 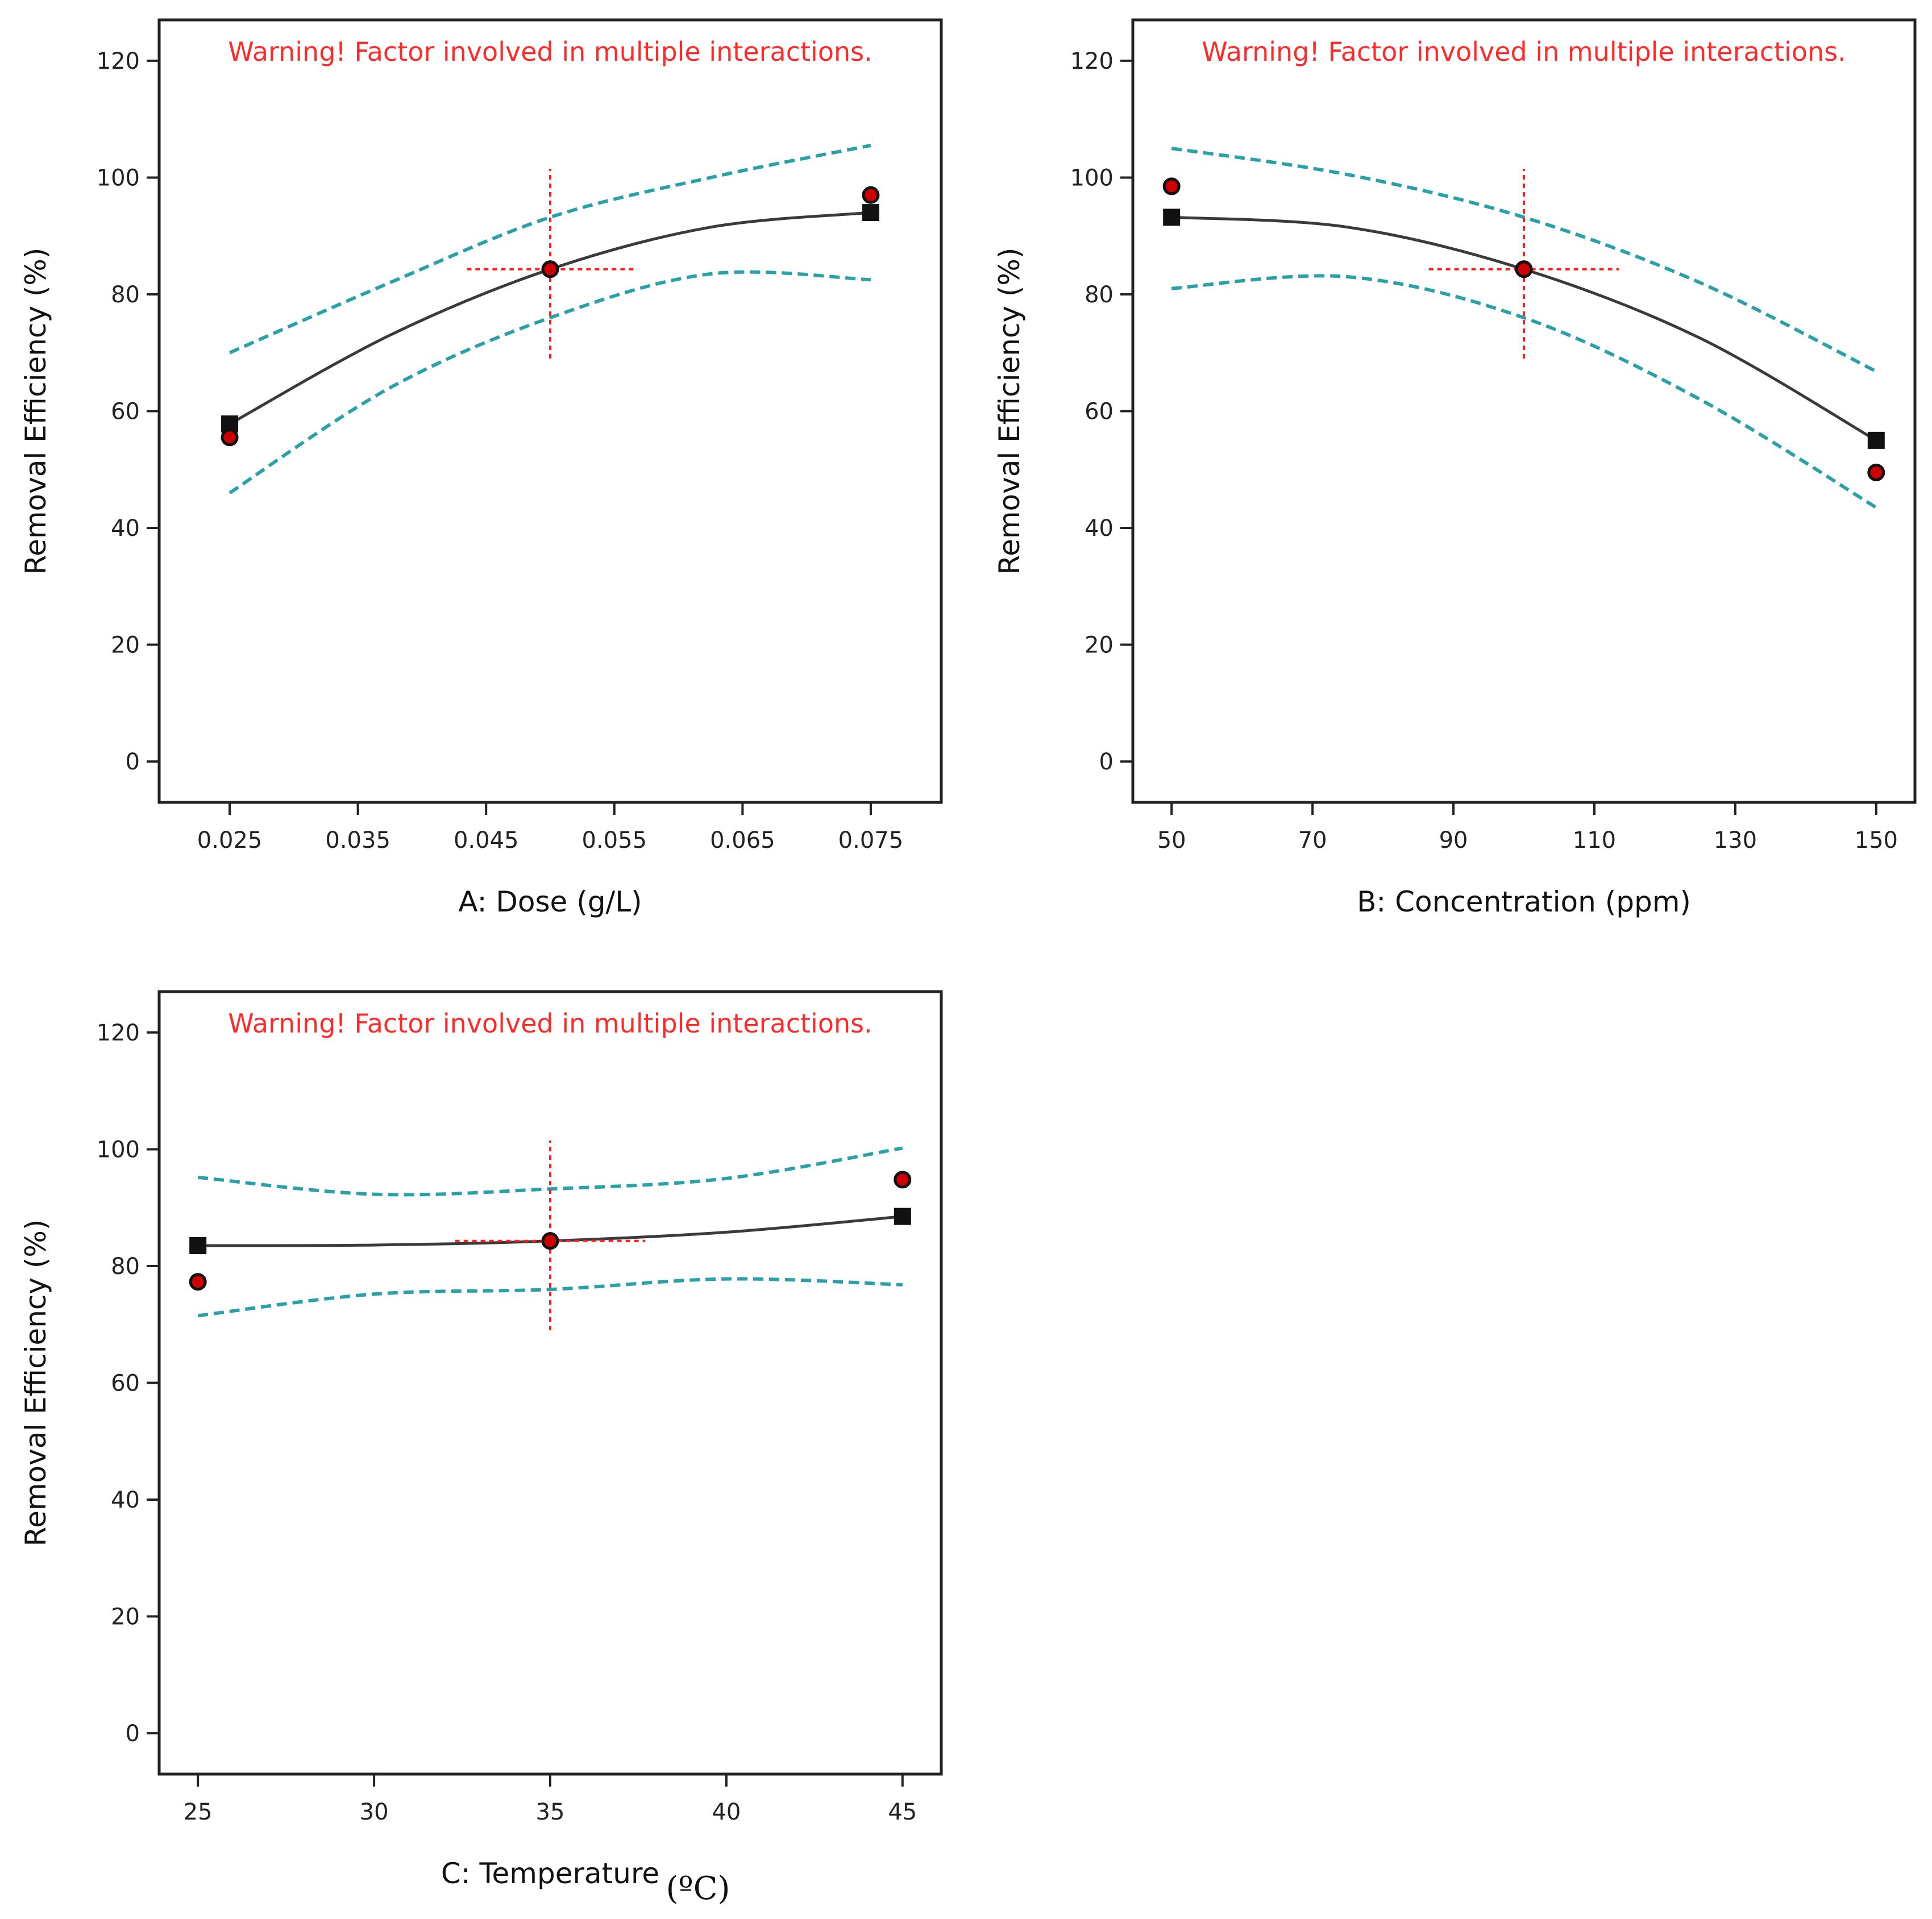 What do you see at coordinates (614, 840) in the screenshot?
I see `x-tick-label: 0.055` at bounding box center [614, 840].